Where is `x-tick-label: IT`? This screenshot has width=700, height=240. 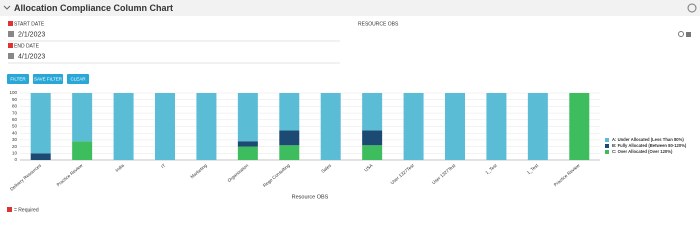
x-tick-label: IT is located at coordinates (163, 166).